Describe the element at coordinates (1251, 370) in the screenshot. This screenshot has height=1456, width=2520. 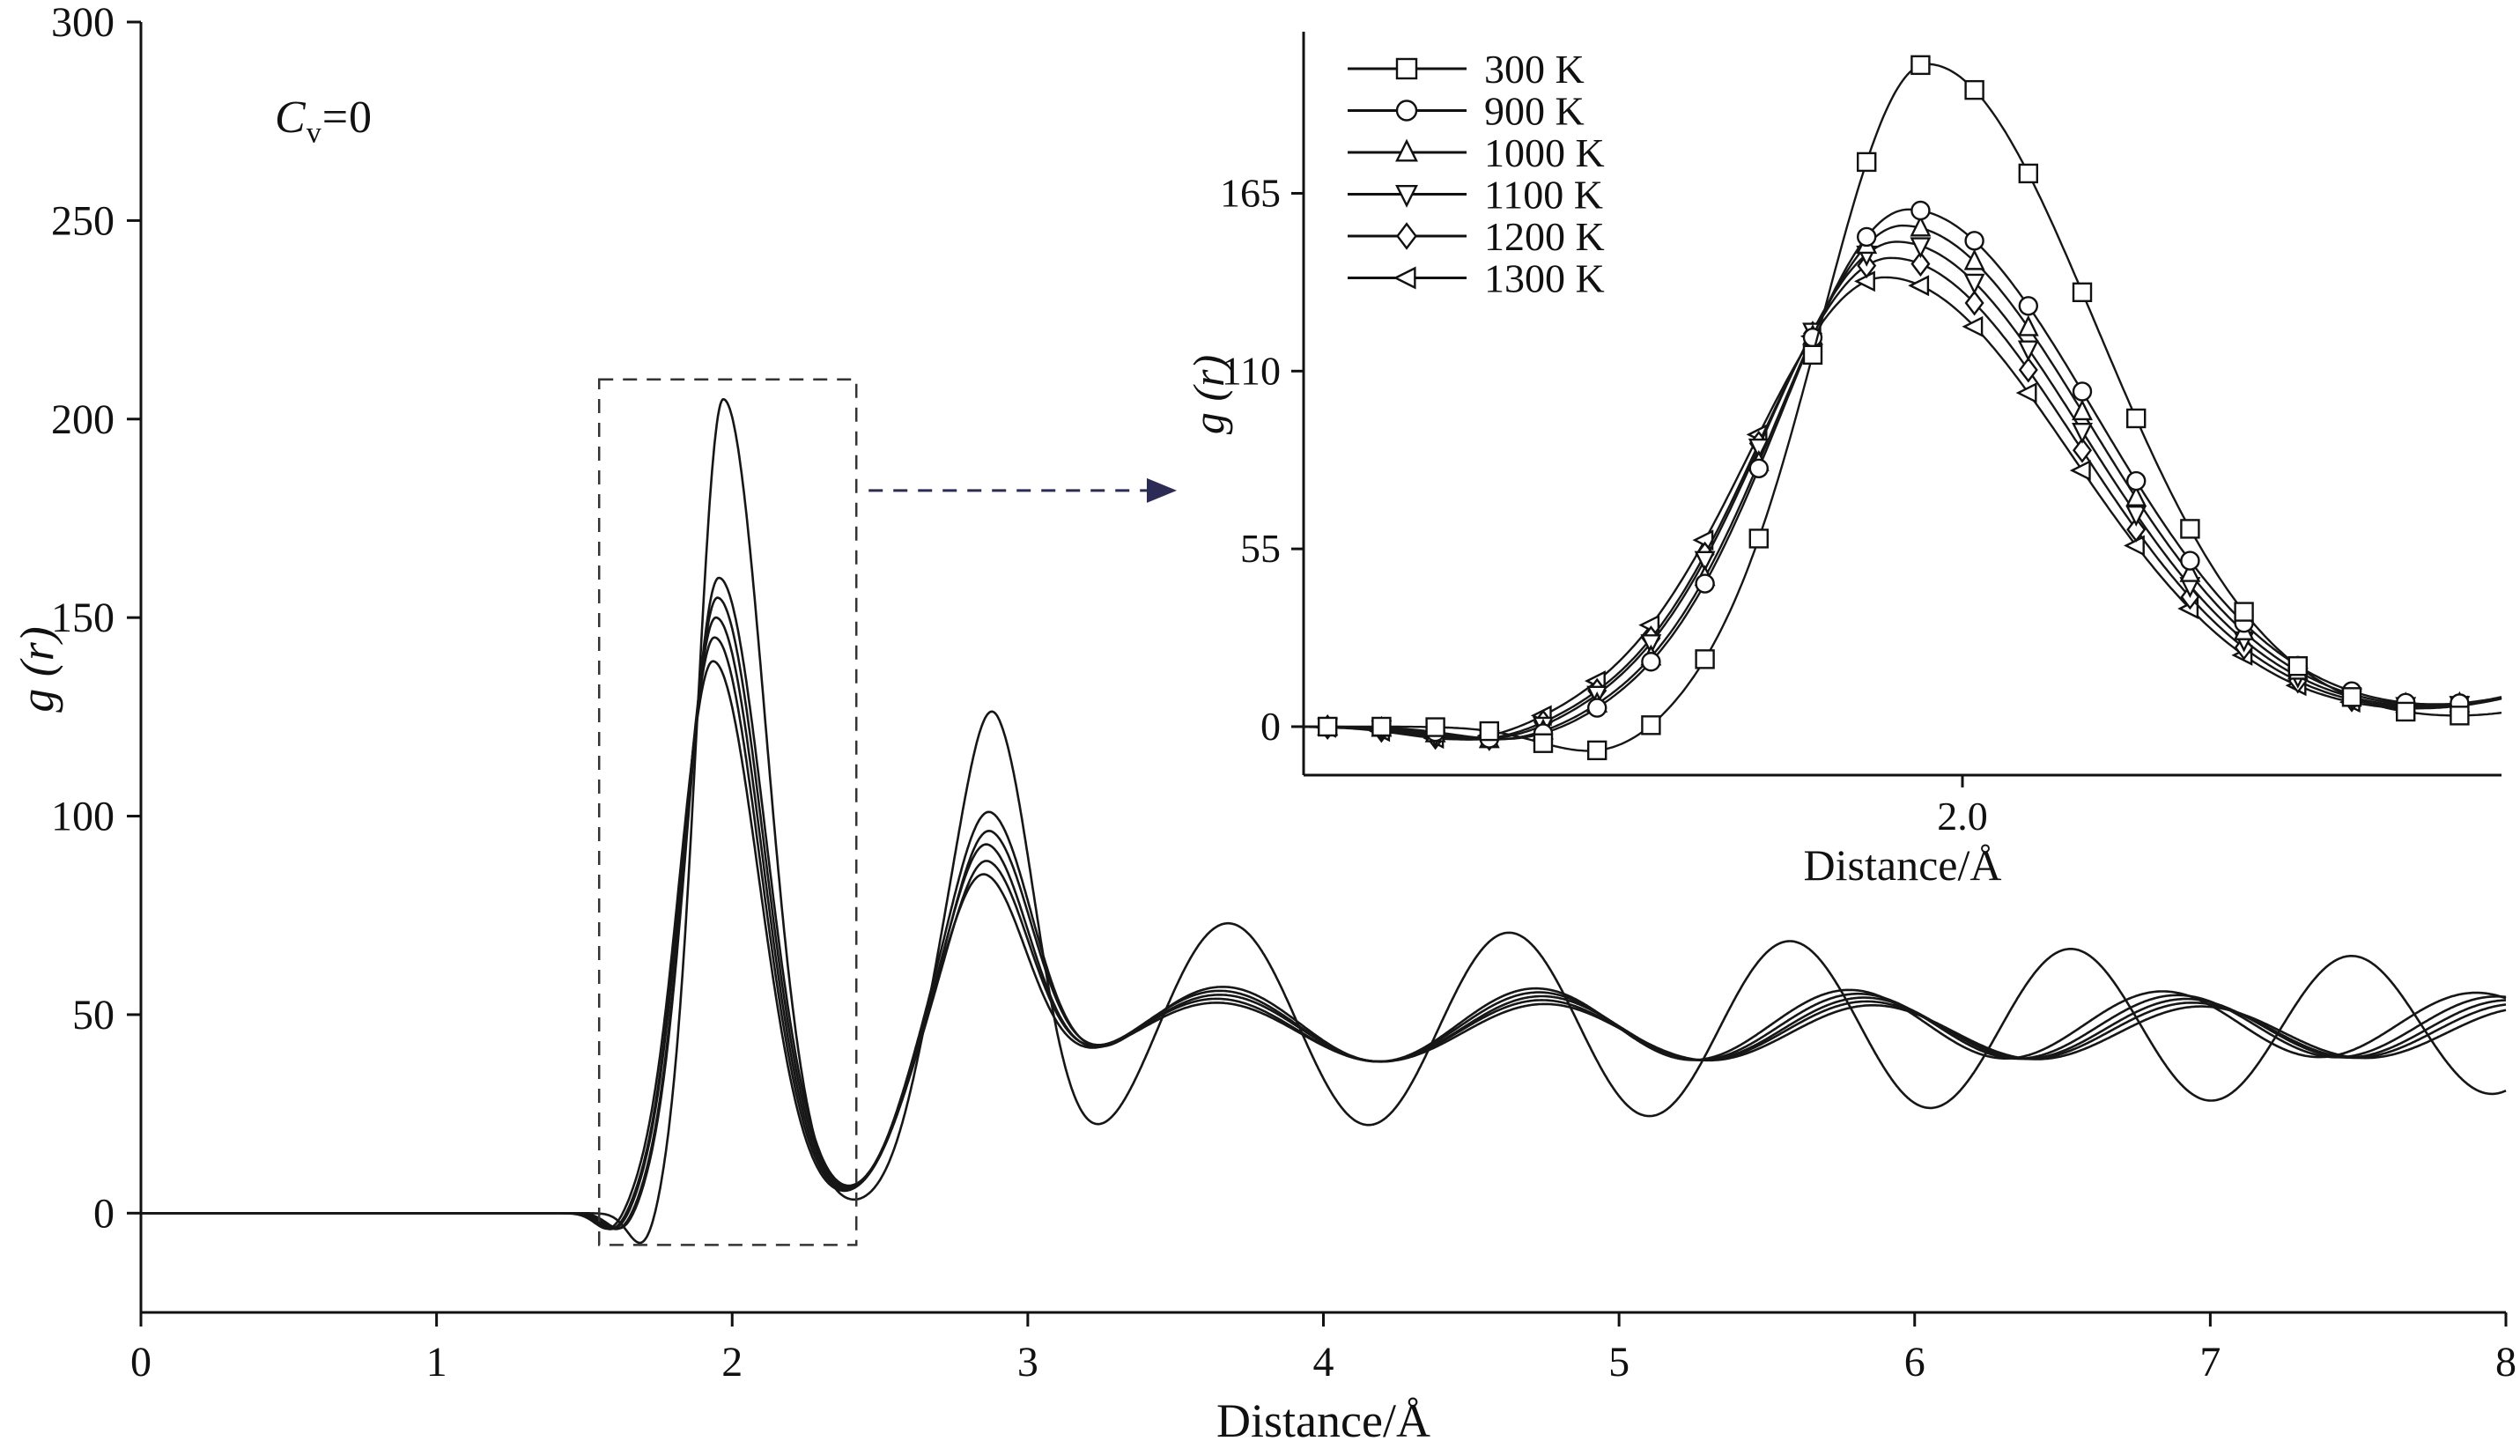
I see `inset-y-tick-label: 110` at that location.